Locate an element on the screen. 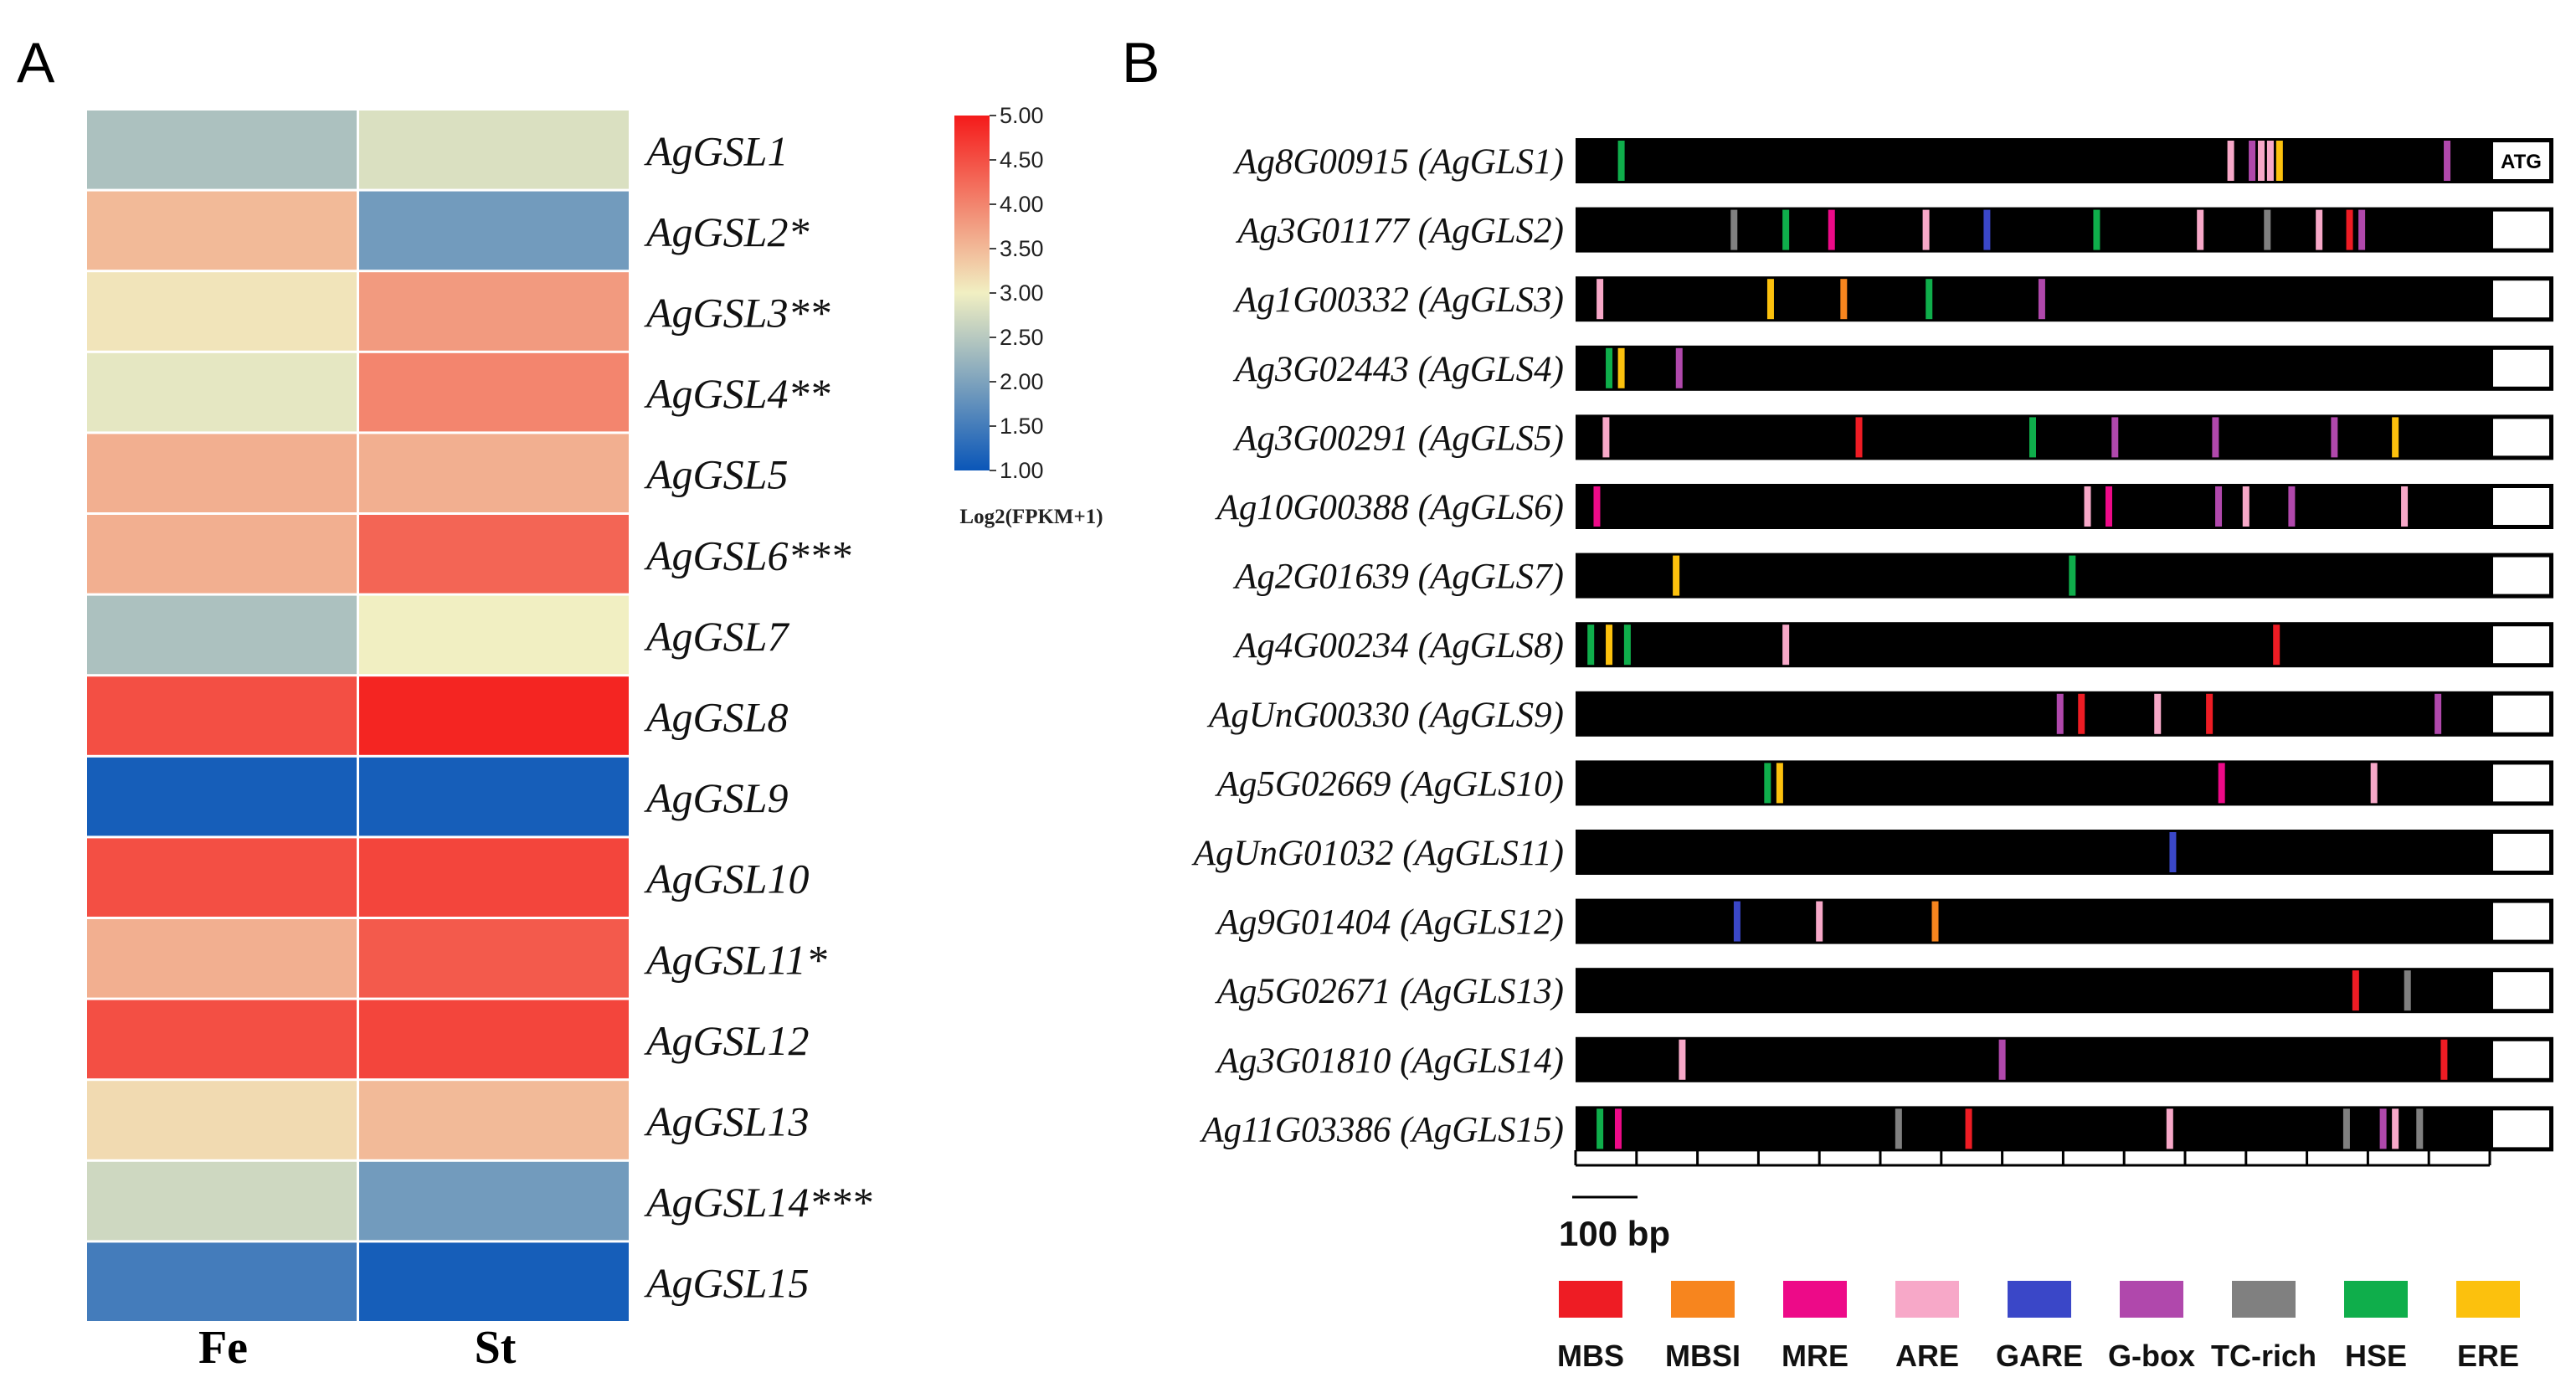 The image size is (2576, 1393). heatmap-row-label: AgGSL8 is located at coordinates (716, 717).